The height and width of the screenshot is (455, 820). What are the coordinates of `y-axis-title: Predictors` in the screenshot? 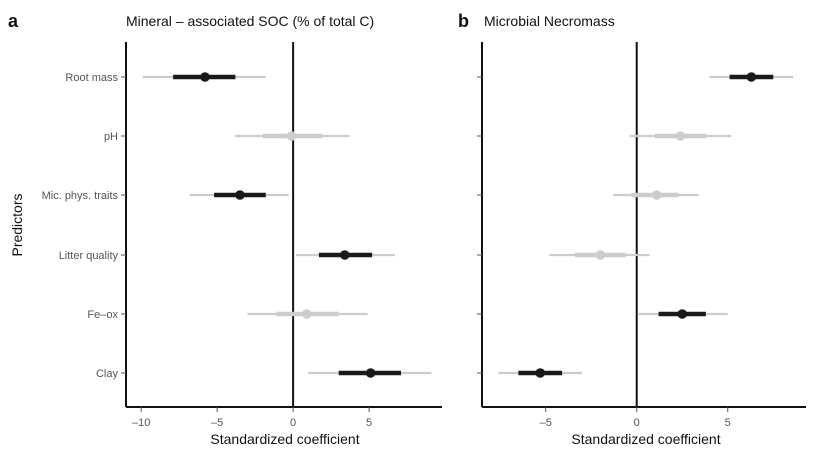 It's located at (17, 224).